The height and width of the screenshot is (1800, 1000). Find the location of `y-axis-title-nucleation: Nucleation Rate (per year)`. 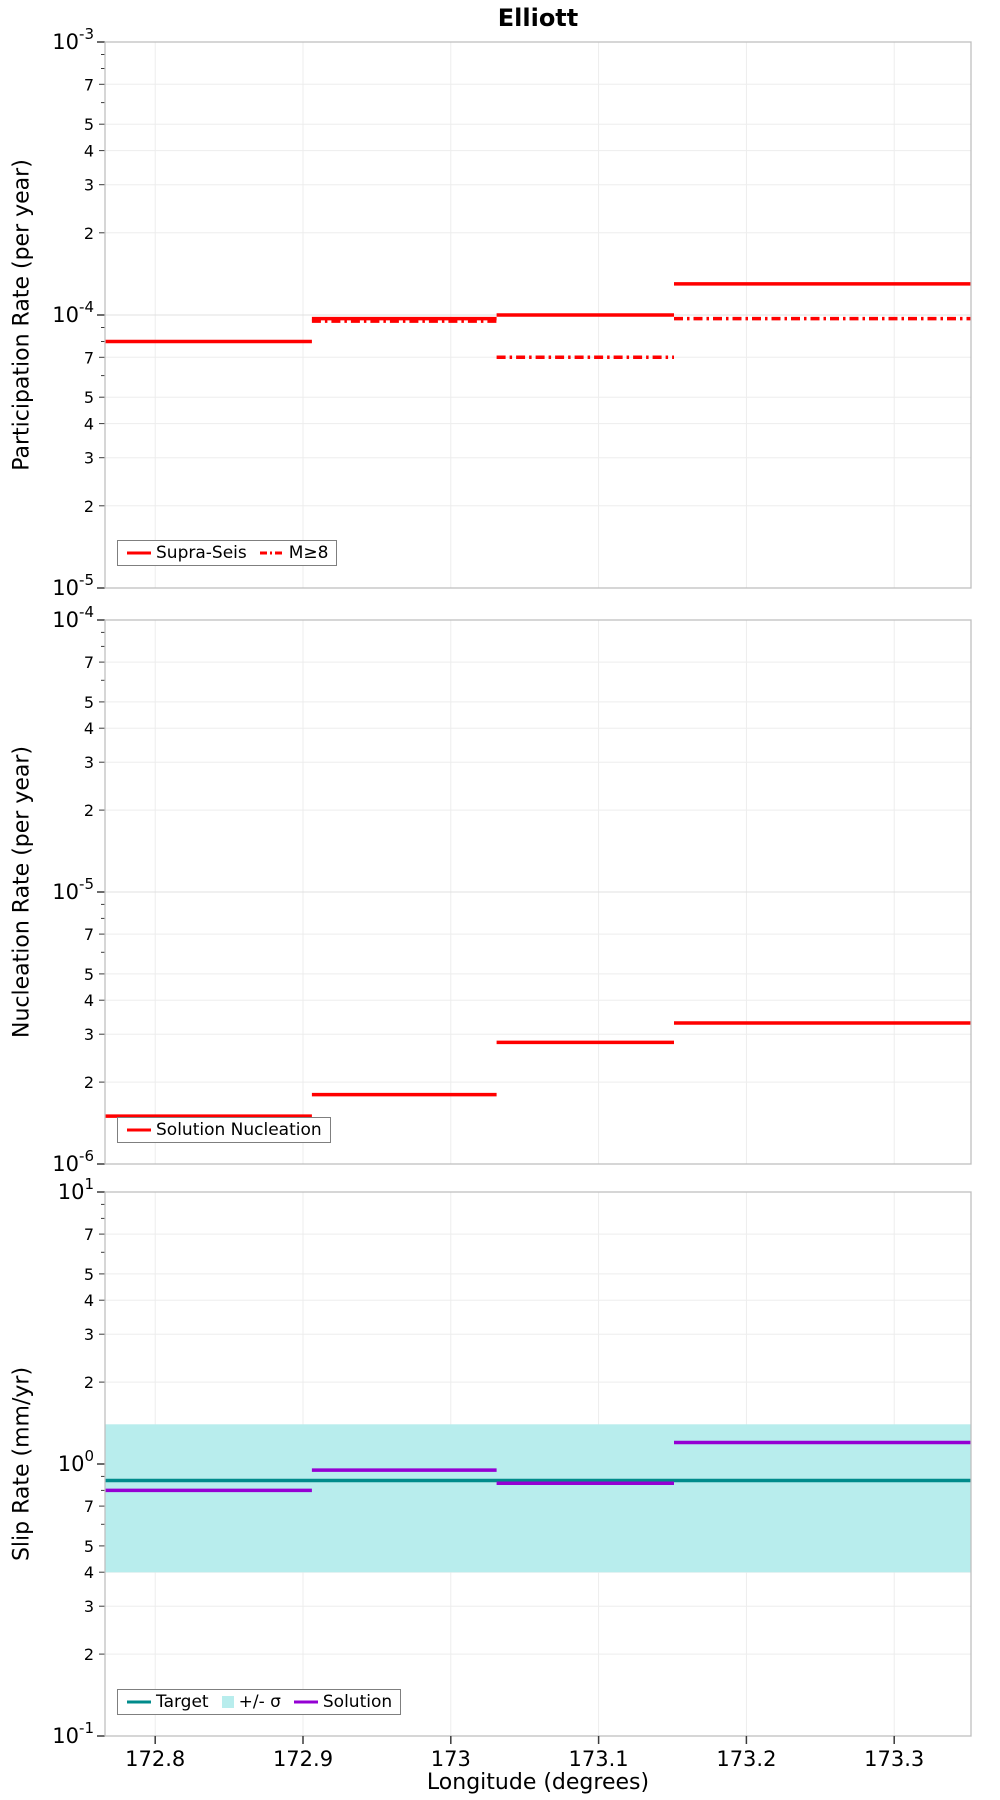

y-axis-title-nucleation: Nucleation Rate (per year) is located at coordinates (22, 892).